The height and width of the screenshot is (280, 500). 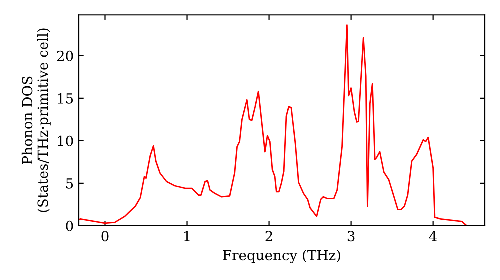 What do you see at coordinates (351, 236) in the screenshot?
I see `x-tick-label: 3` at bounding box center [351, 236].